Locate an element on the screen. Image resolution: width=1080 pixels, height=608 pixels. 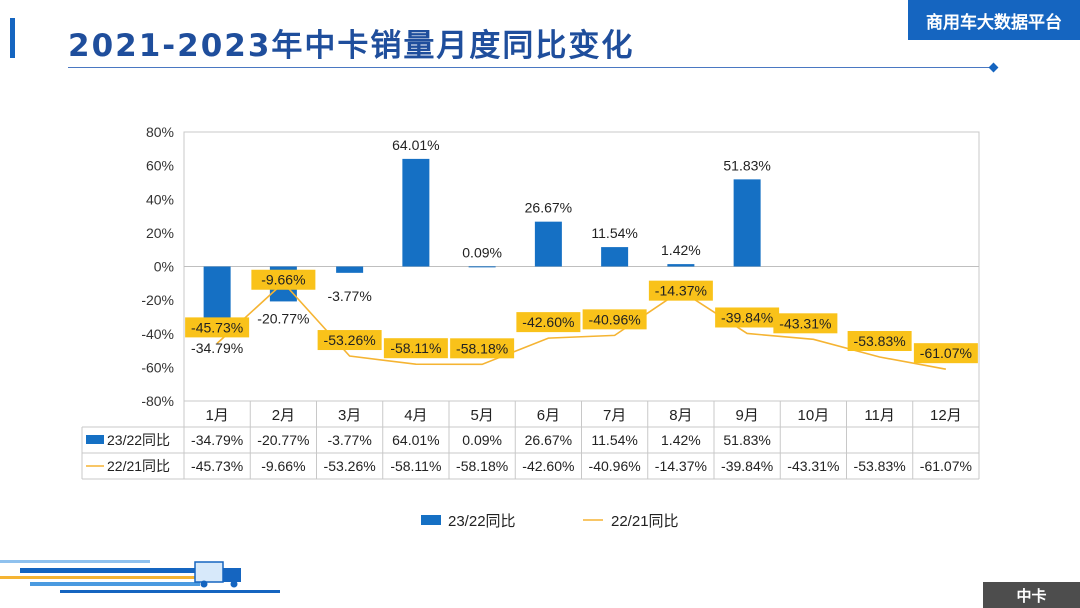
bar-data-label: 64.01% is located at coordinates (415, 145).